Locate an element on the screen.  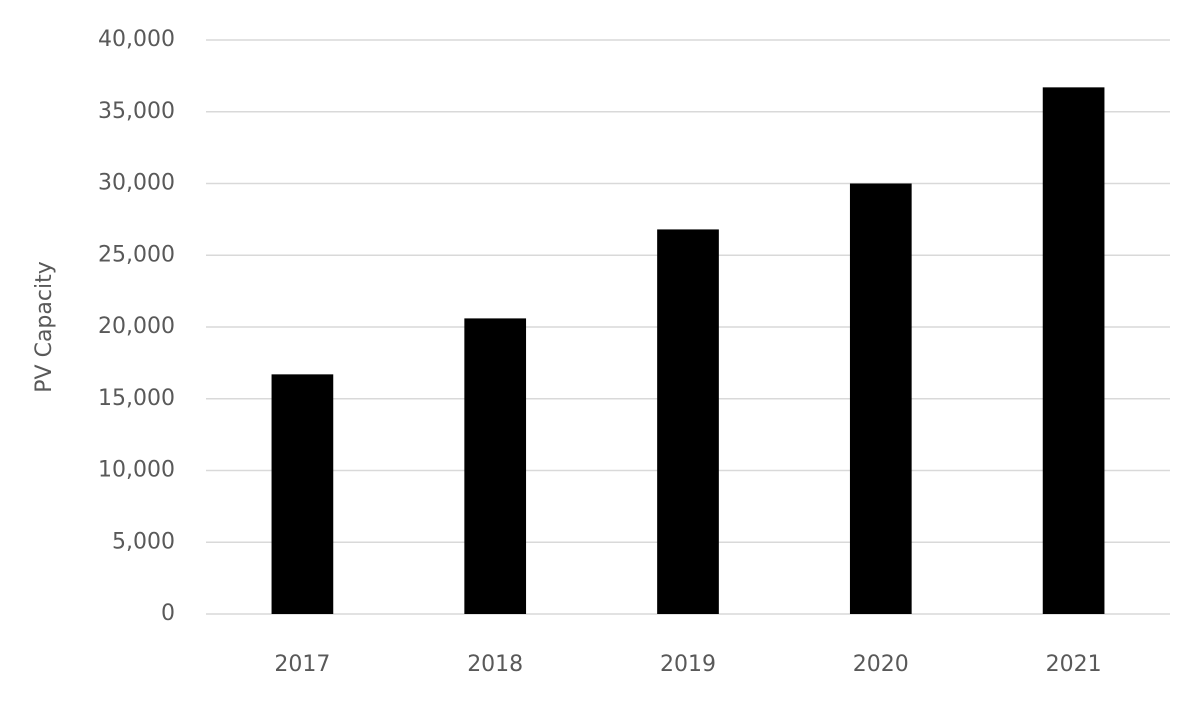
x-tick-label: 2017 is located at coordinates (302, 664).